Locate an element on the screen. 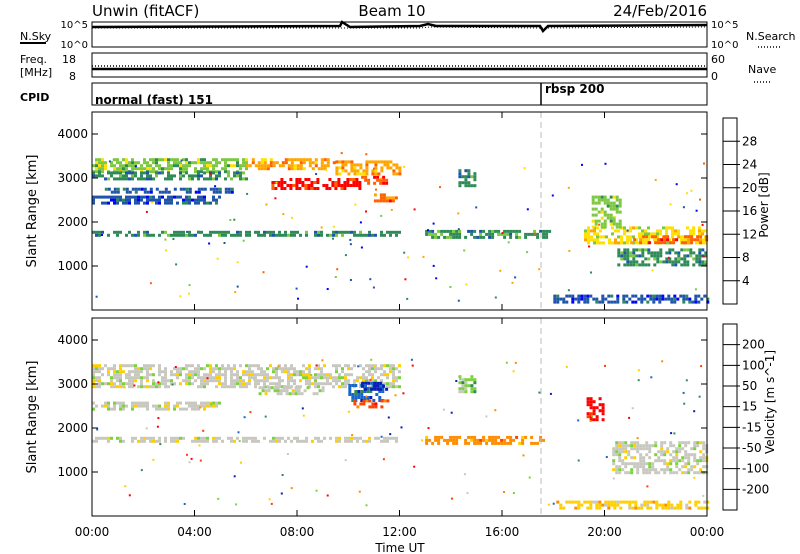 This screenshot has height=554, width=800. velocity-colorbar-tick-label: 15 is located at coordinates (749, 407).